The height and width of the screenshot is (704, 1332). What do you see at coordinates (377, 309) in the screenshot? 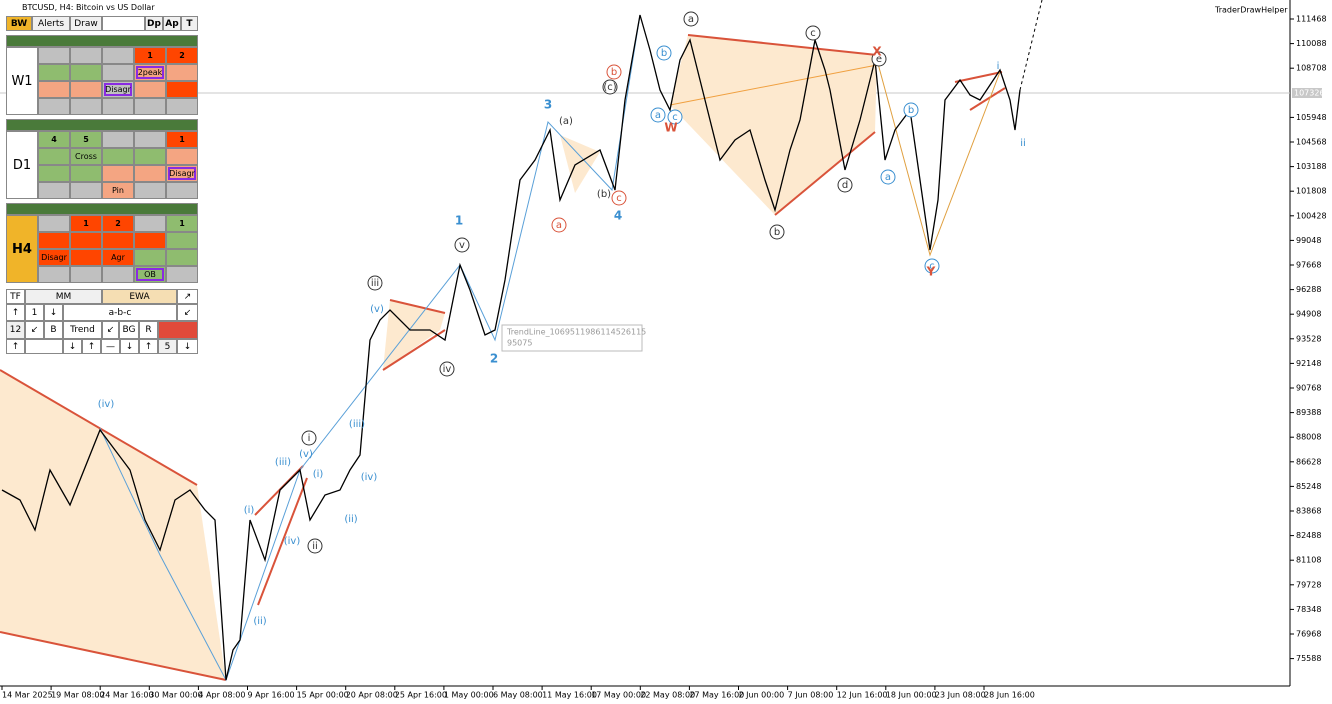
I see `wave-label: (v)` at bounding box center [377, 309].